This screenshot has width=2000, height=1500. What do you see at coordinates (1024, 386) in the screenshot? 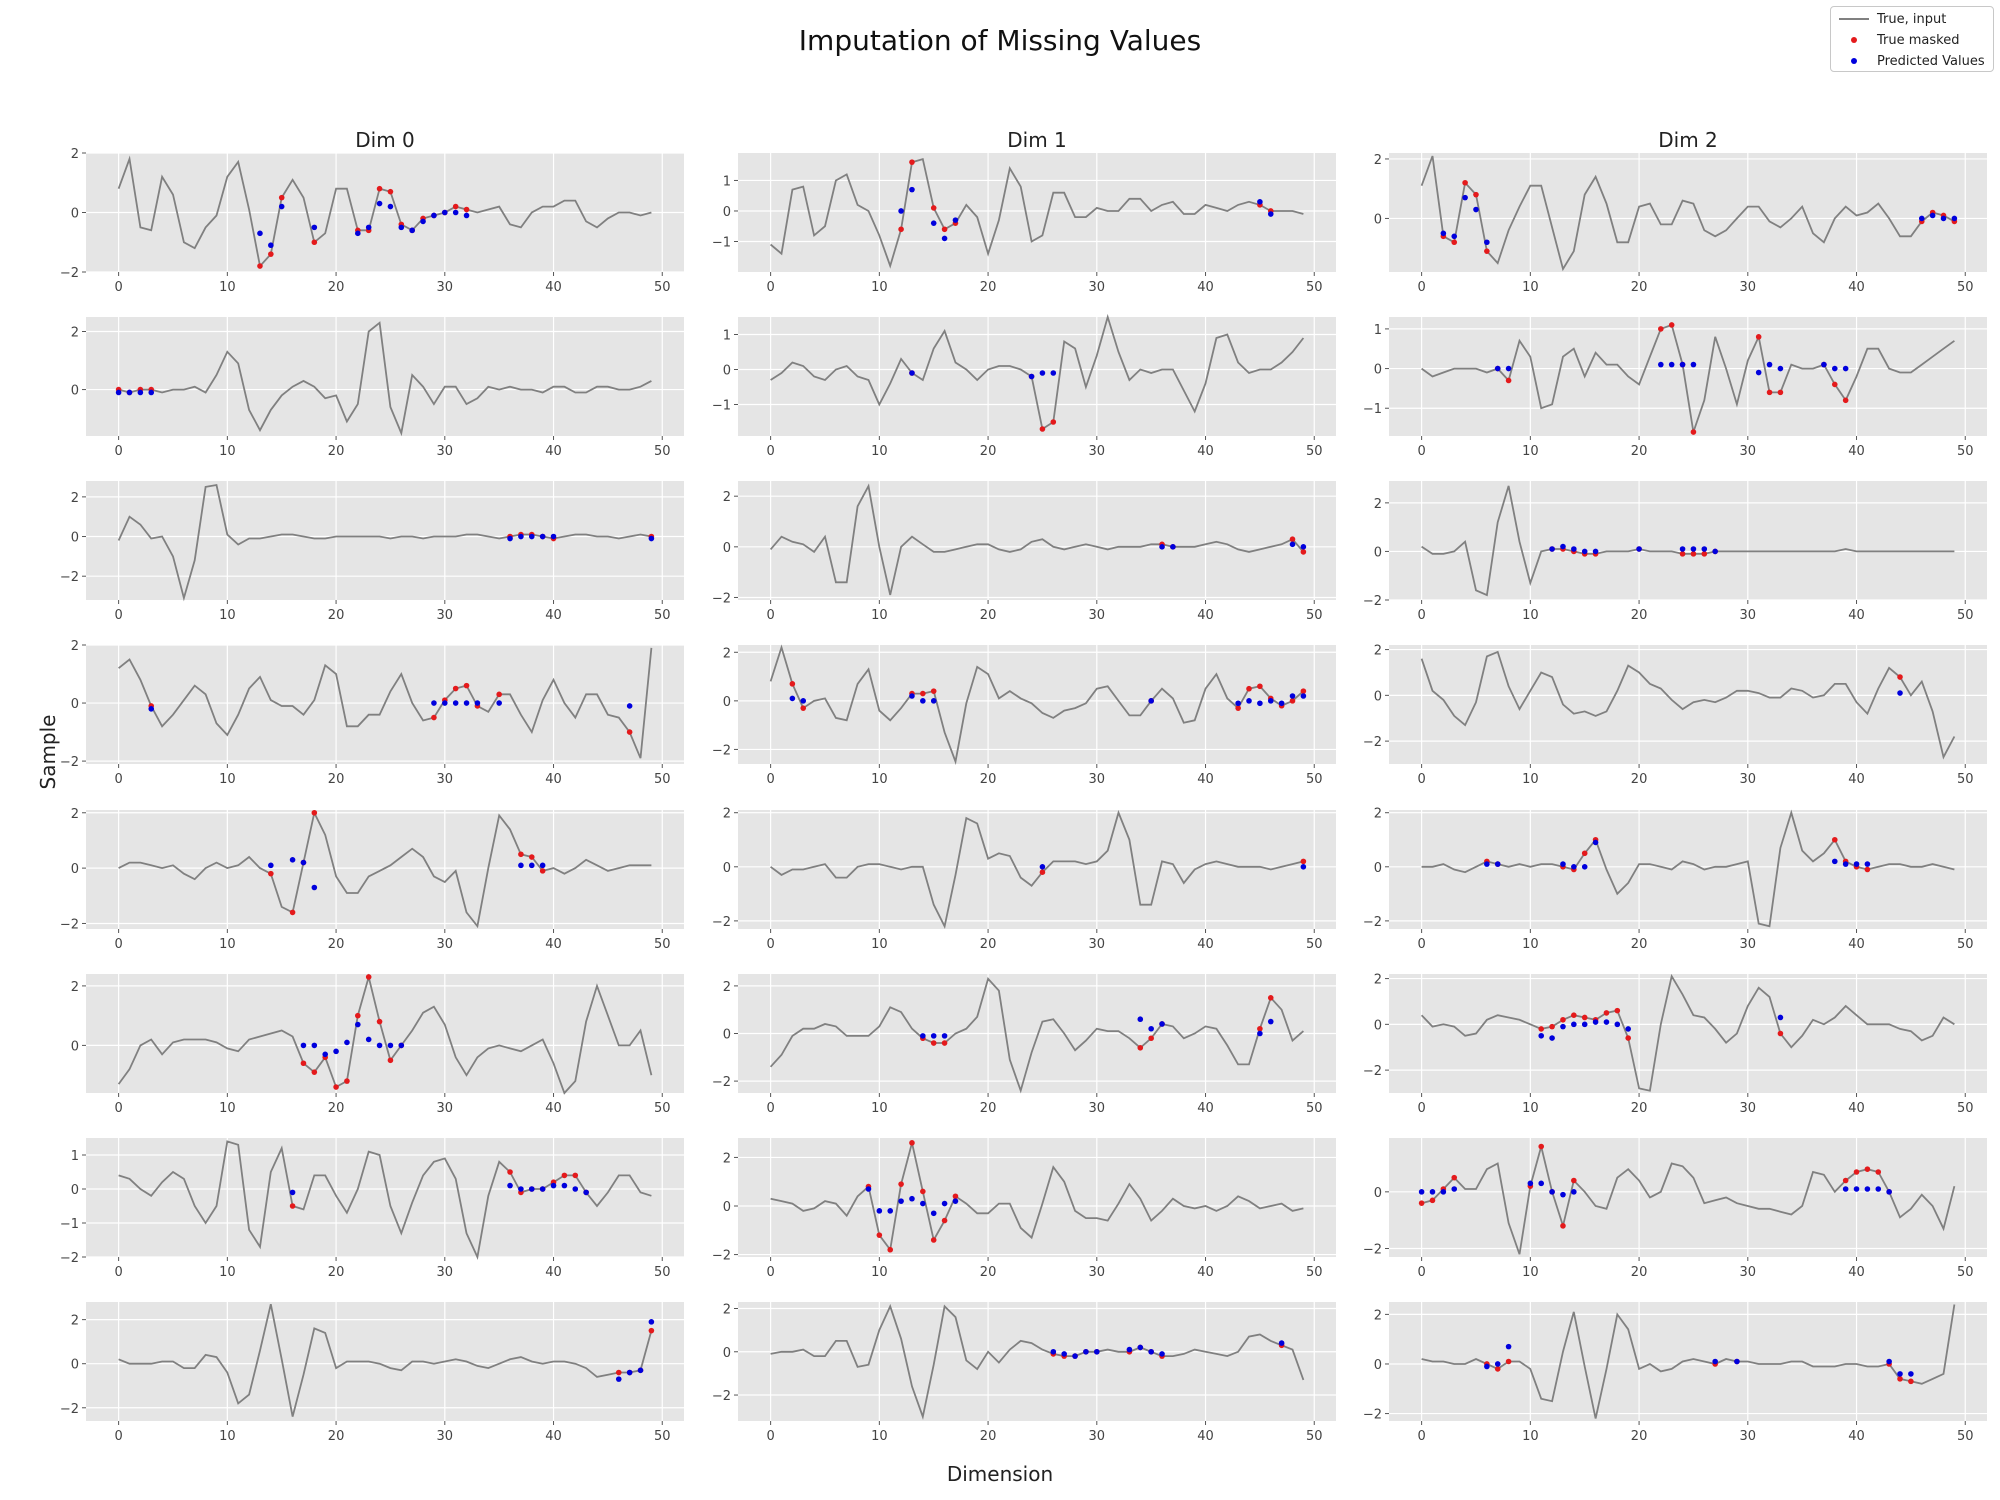
I see `subplot-r1-c1: 0 10 20 30 40 50 −1 0 1` at bounding box center [1024, 386].